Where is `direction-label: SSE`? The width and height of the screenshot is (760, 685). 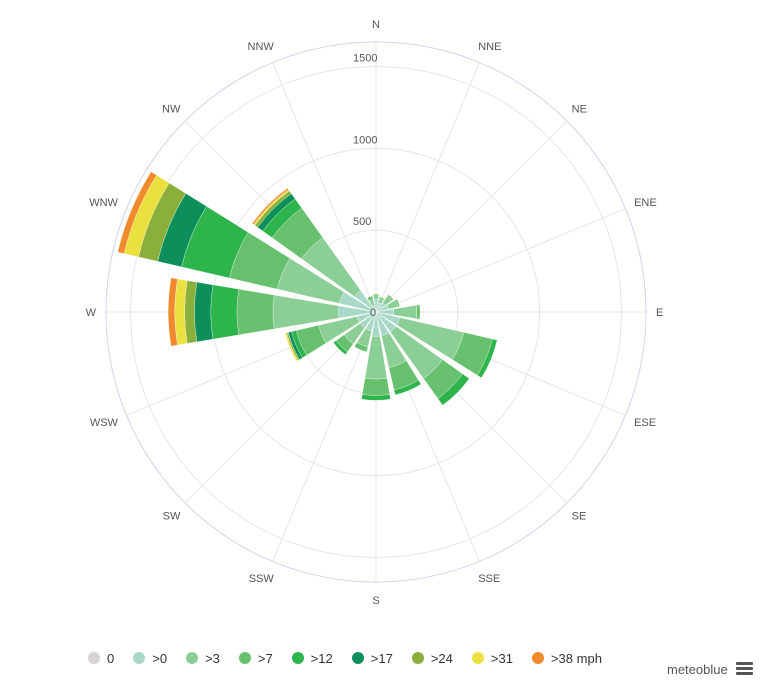 direction-label: SSE is located at coordinates (489, 579).